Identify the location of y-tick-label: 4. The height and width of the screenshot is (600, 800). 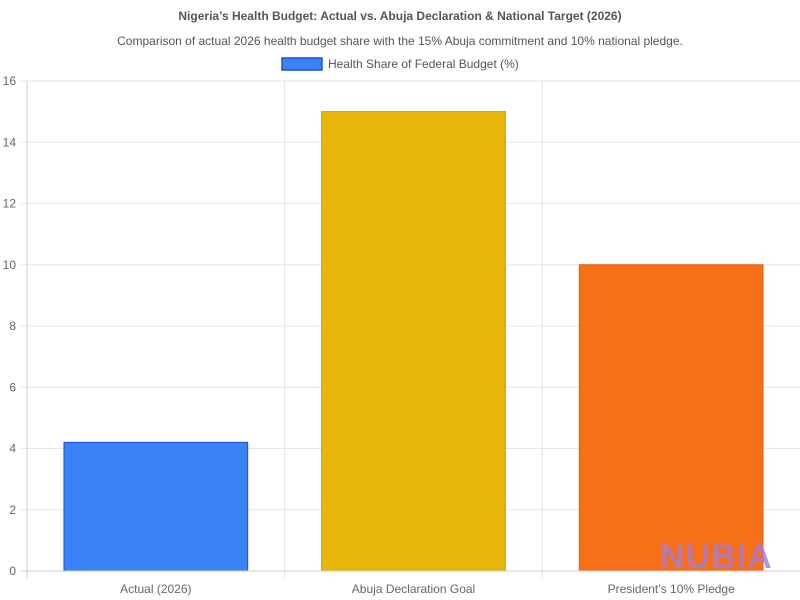
(12, 449).